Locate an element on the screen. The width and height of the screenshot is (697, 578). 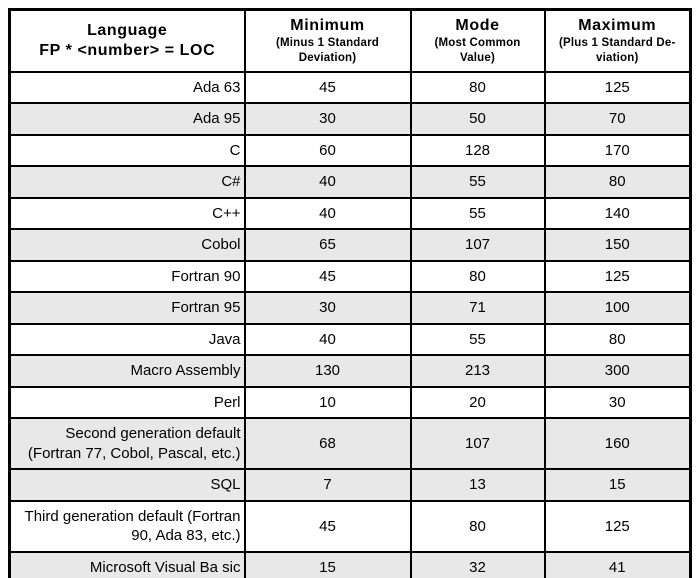
header-mode-title: Mode is located at coordinates (477, 25).